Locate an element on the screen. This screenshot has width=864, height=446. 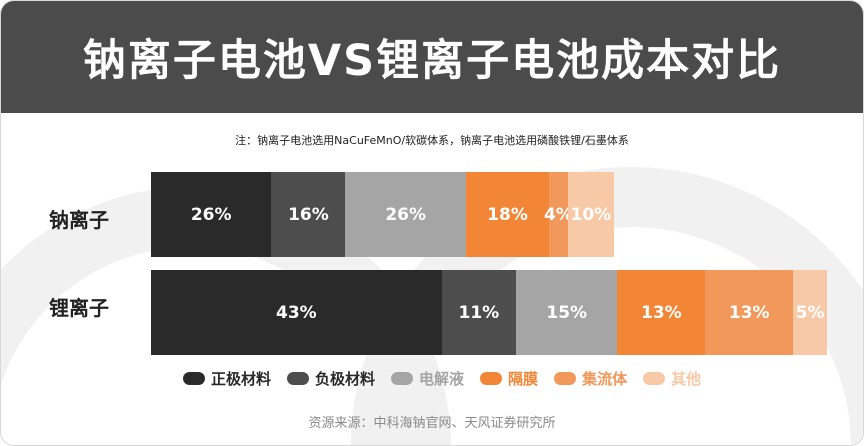
data-label: 18% is located at coordinates (507, 214).